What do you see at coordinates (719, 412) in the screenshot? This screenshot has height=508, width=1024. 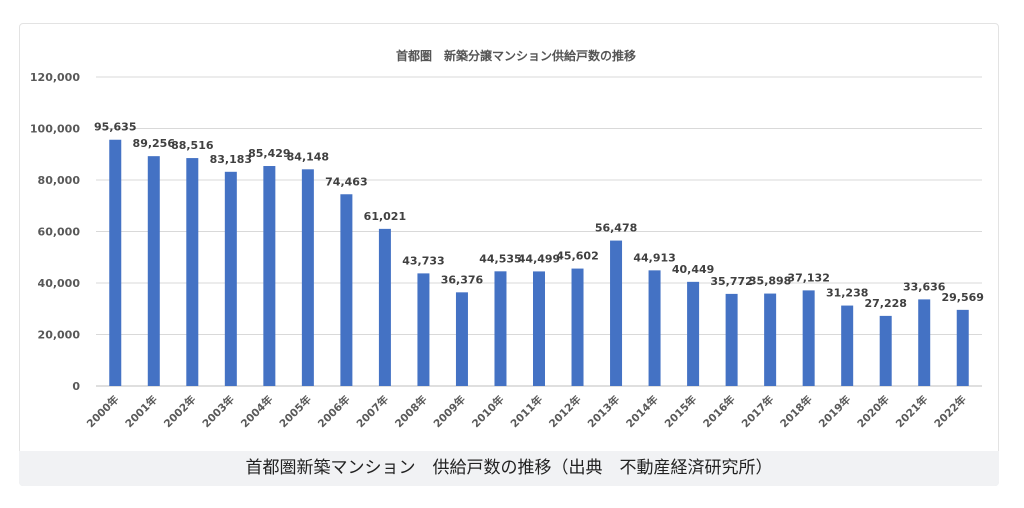 I see `x-tick-label: 2016年` at bounding box center [719, 412].